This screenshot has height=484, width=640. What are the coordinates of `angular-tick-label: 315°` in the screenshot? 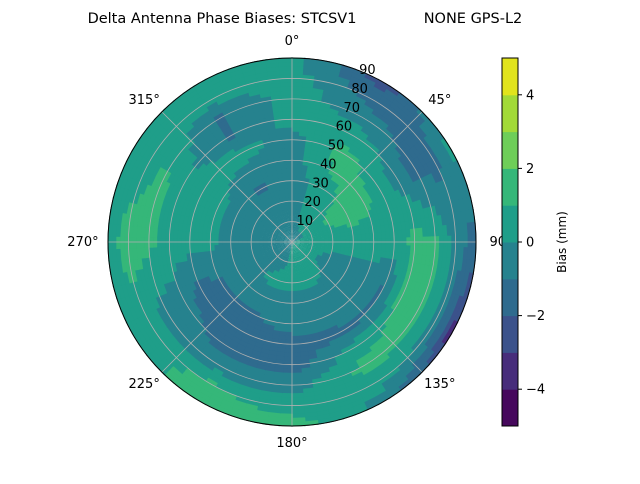 It's located at (144, 100).